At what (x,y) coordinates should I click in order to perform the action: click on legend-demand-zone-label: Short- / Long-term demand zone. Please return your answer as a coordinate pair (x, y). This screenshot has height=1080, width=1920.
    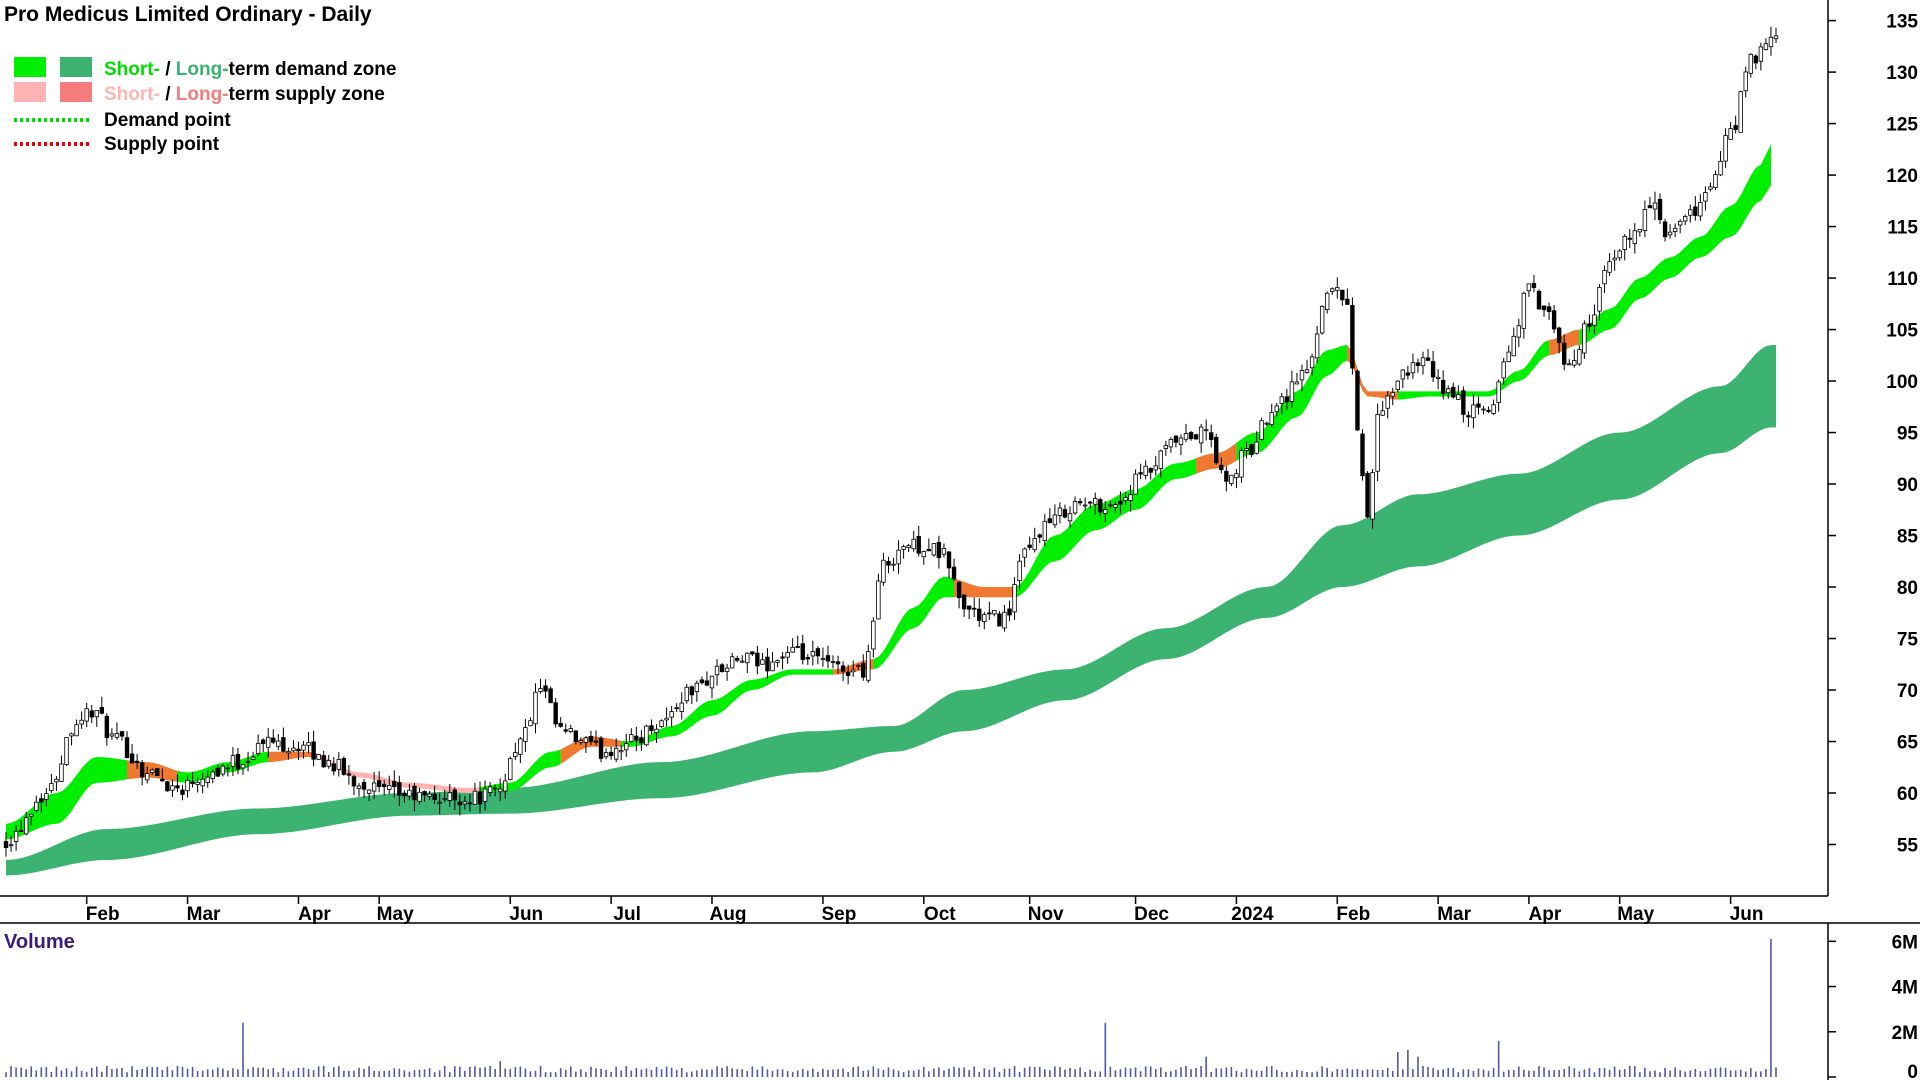
    Looking at the image, I should click on (250, 69).